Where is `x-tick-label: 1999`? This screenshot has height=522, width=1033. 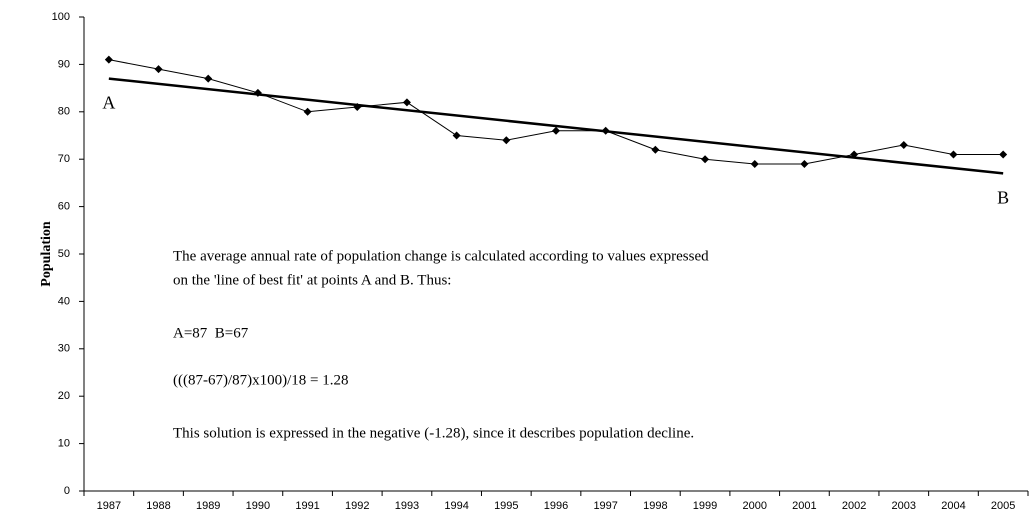
x-tick-label: 1999 is located at coordinates (705, 506).